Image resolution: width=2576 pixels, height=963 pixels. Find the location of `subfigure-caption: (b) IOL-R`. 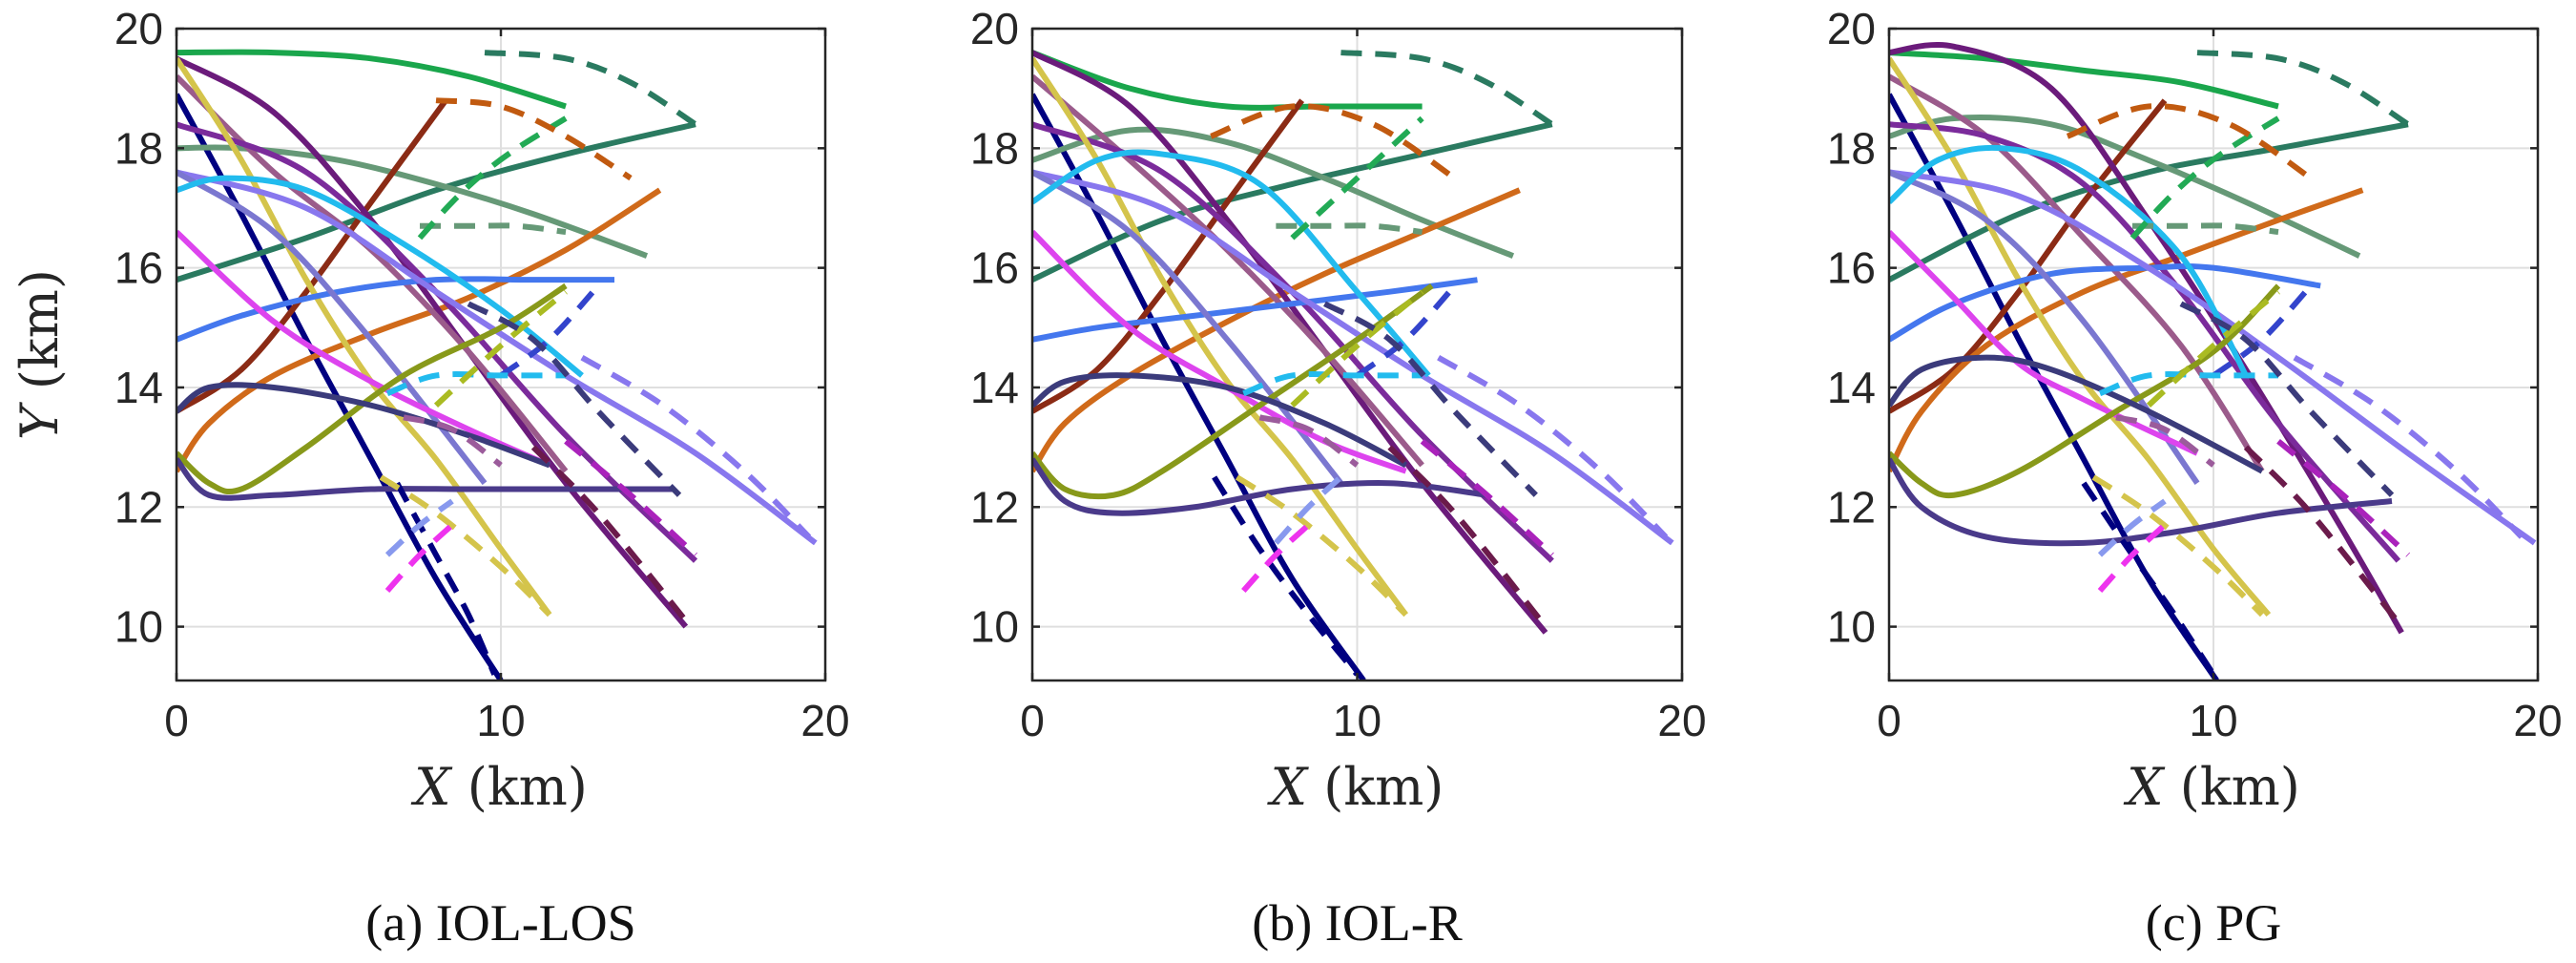

subfigure-caption: (b) IOL-R is located at coordinates (1357, 923).